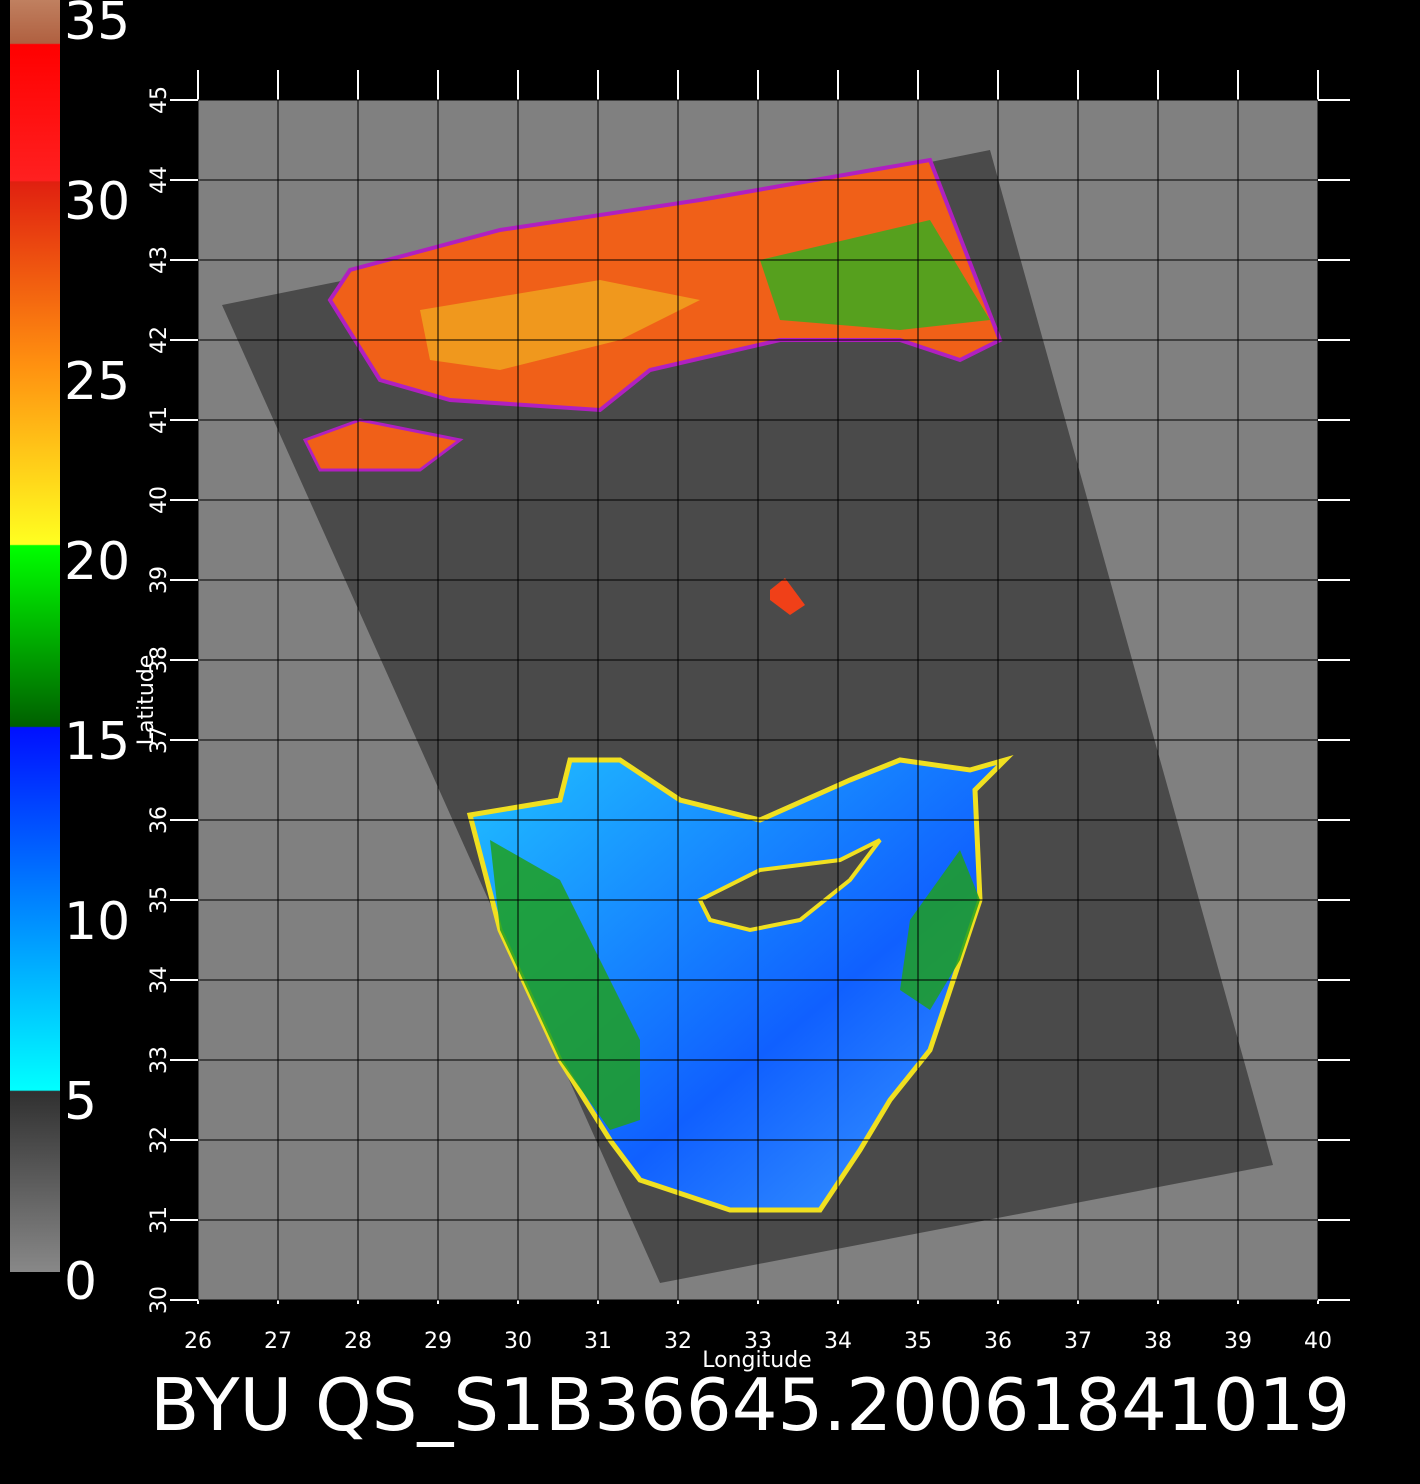  I want to click on x-tick-label: 26, so click(198, 1341).